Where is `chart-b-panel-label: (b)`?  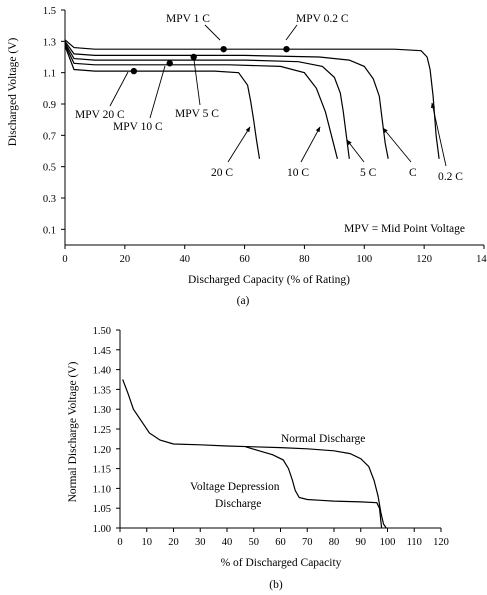 chart-b-panel-label: (b) is located at coordinates (276, 585).